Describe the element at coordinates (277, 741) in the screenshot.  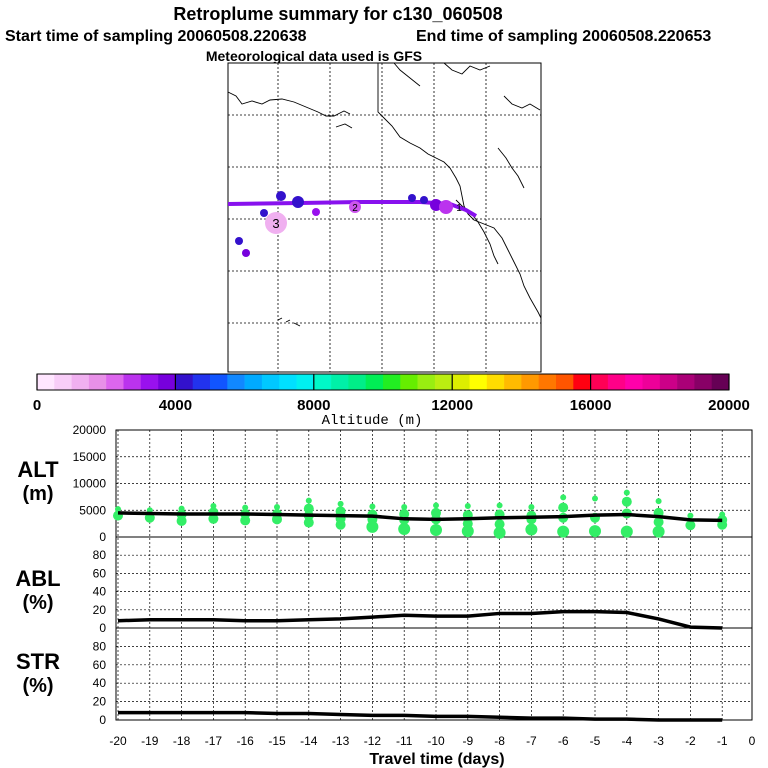
I see `x-tick-label: -15` at that location.